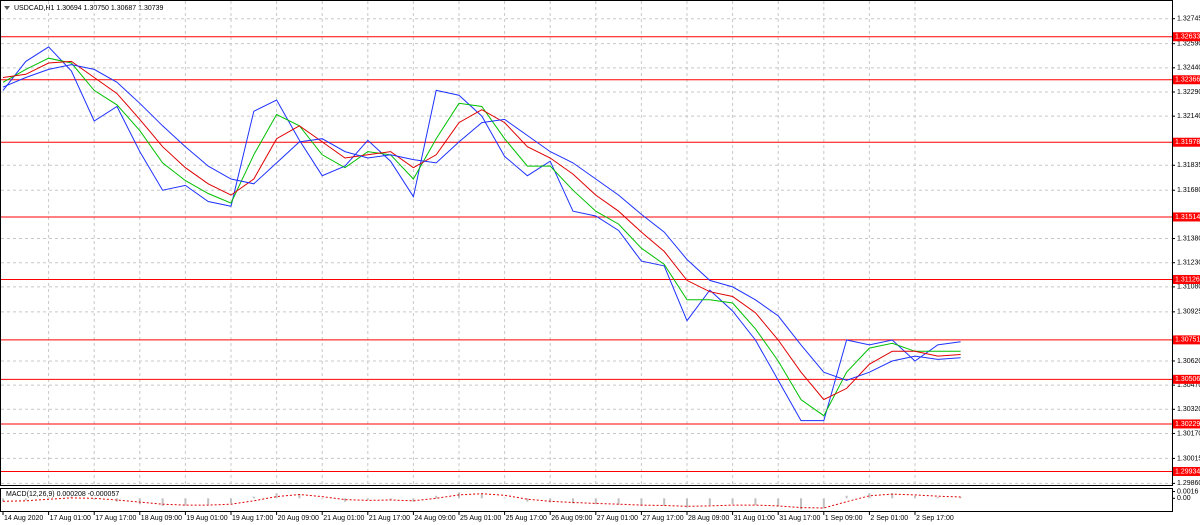 The height and width of the screenshot is (525, 1200). What do you see at coordinates (206, 518) in the screenshot?
I see `x-tick-label: 19 Aug 01:00` at bounding box center [206, 518].